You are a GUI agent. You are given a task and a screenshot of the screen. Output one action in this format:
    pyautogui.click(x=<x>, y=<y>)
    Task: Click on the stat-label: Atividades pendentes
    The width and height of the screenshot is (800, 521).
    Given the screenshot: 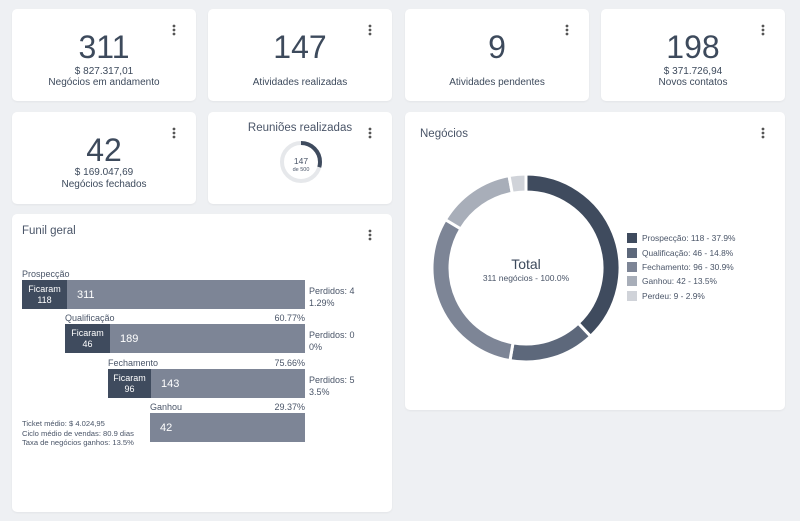 What is the action you would take?
    pyautogui.click(x=497, y=82)
    